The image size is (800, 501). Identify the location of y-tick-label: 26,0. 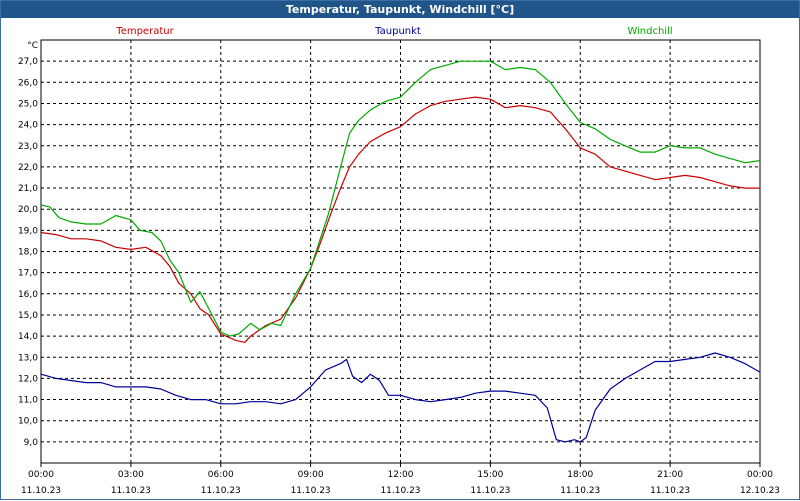
(28, 83).